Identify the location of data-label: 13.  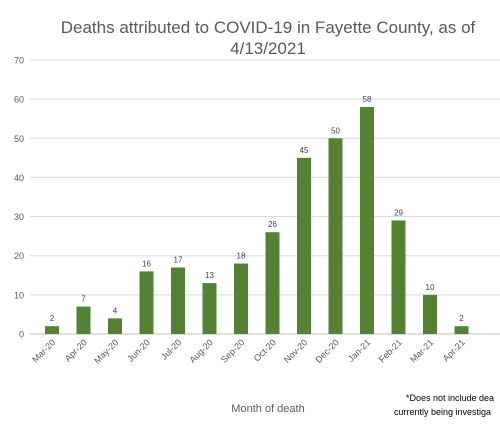
(209, 275).